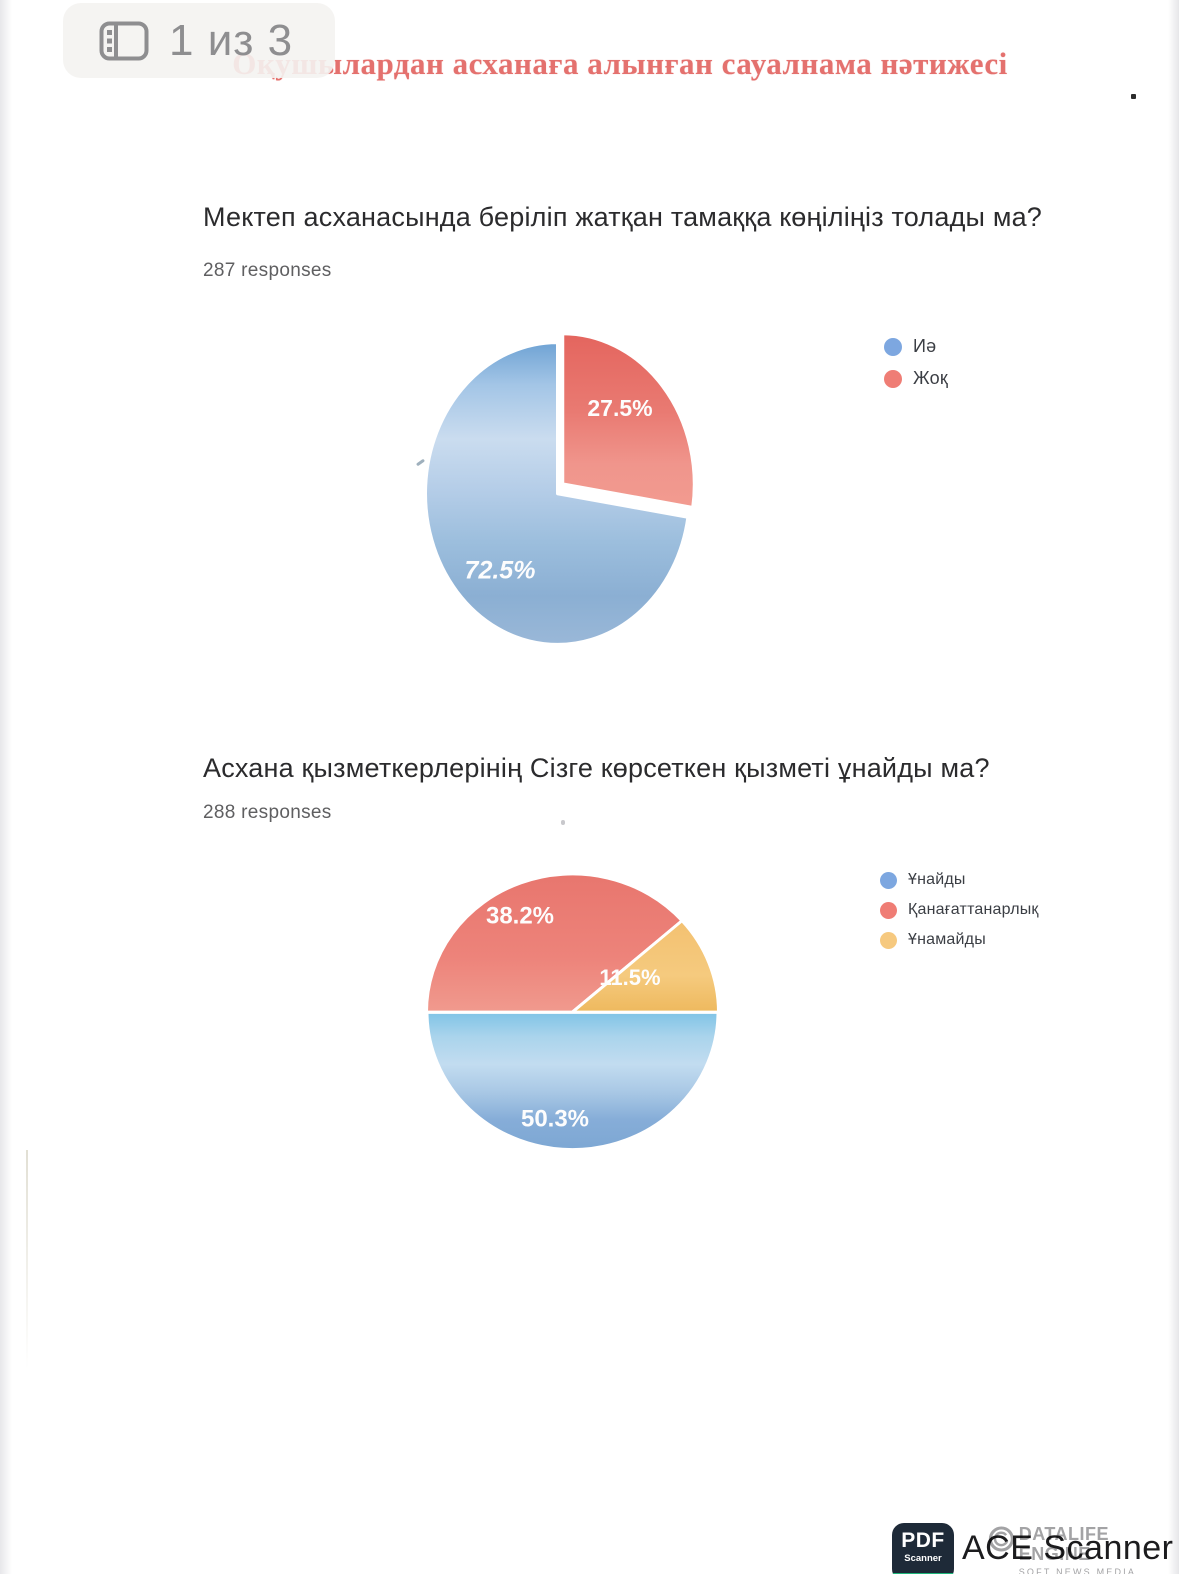 Image resolution: width=1179 pixels, height=1574 pixels. I want to click on legend-label-dislike: Ұнамайды, so click(947, 939).